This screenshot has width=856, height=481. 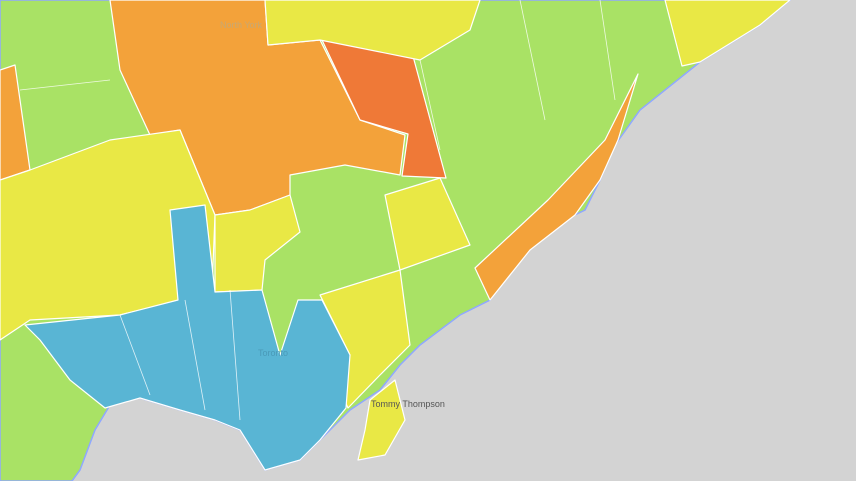 What do you see at coordinates (273, 353) in the screenshot?
I see `place-label: Toronto` at bounding box center [273, 353].